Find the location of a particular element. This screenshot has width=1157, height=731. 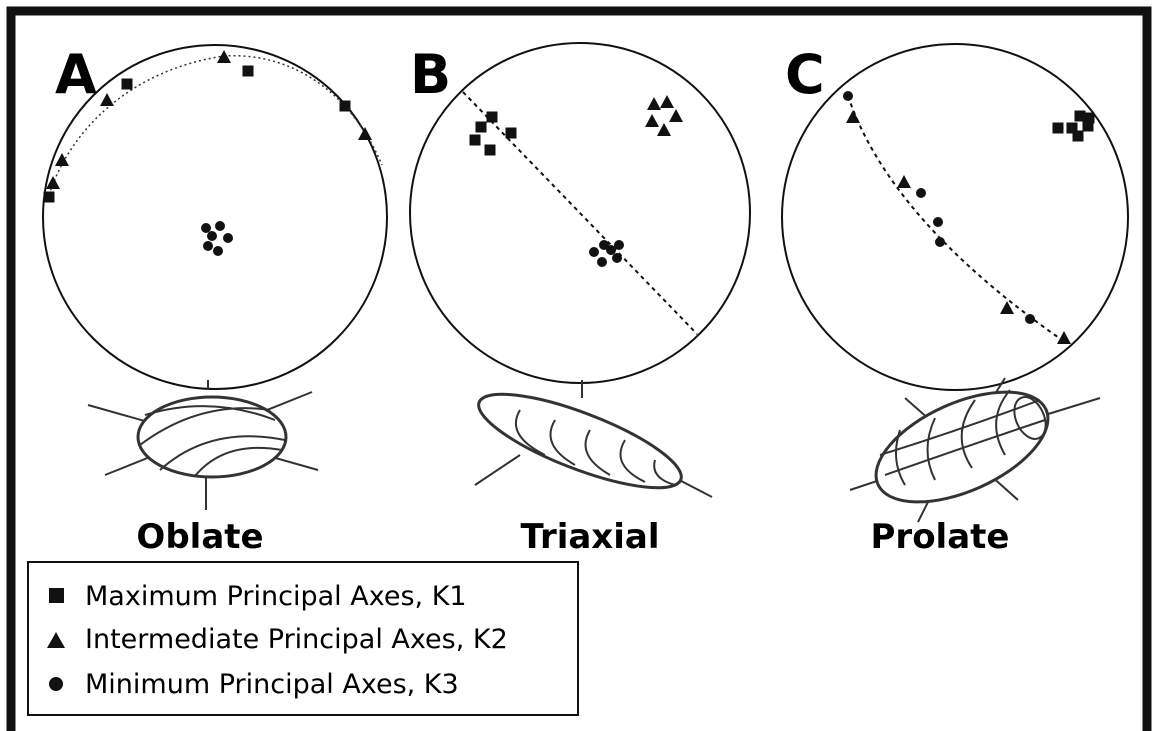

shape-label: Triaxial is located at coordinates (589, 537).